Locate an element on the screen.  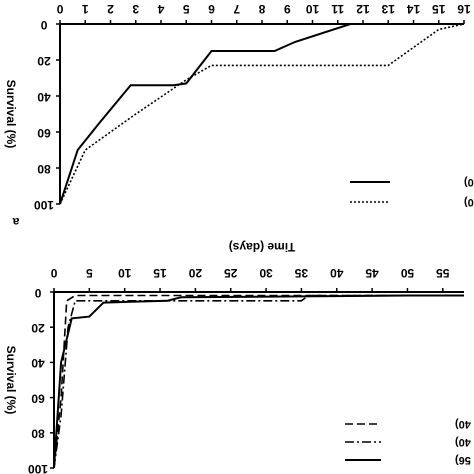
panel-label: a is located at coordinates (15, 222).